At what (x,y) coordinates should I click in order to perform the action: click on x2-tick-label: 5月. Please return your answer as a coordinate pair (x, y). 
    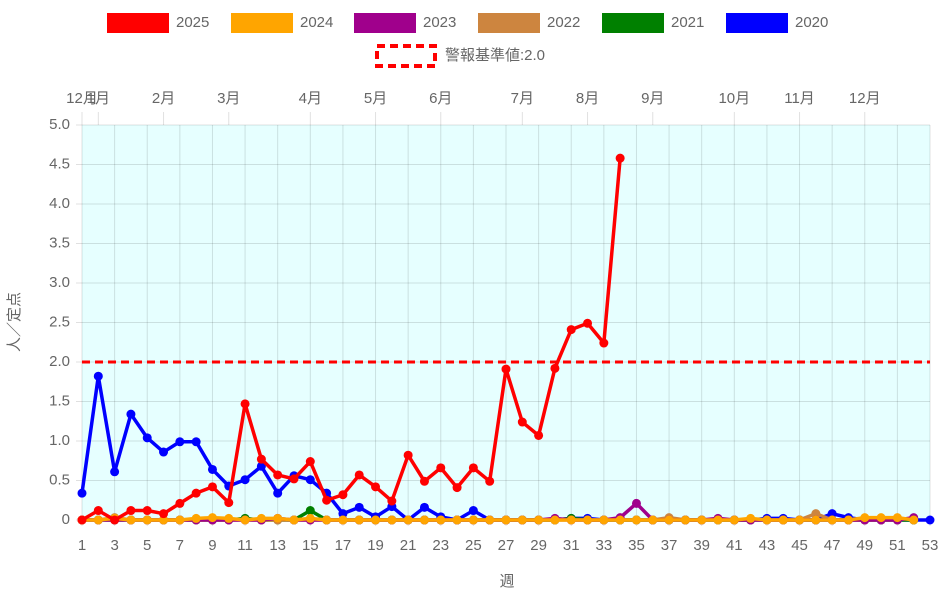
    Looking at the image, I should click on (375, 98).